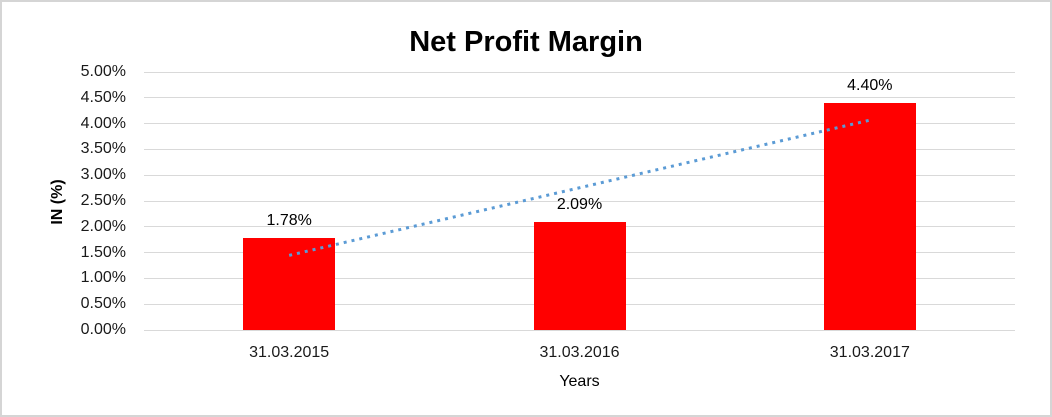 The width and height of the screenshot is (1052, 417). I want to click on y-tick-label: 1.50%, so click(103, 252).